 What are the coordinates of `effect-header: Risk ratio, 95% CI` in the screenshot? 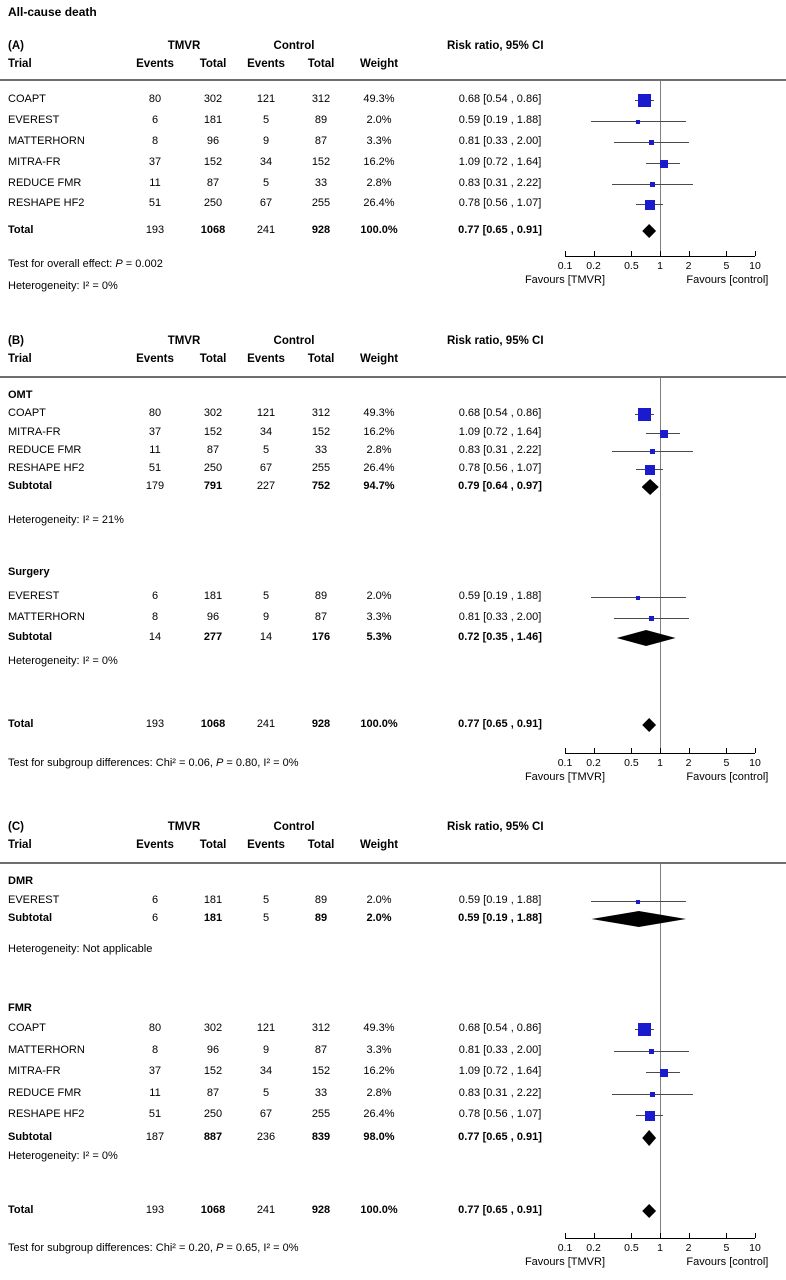 It's located at (495, 341).